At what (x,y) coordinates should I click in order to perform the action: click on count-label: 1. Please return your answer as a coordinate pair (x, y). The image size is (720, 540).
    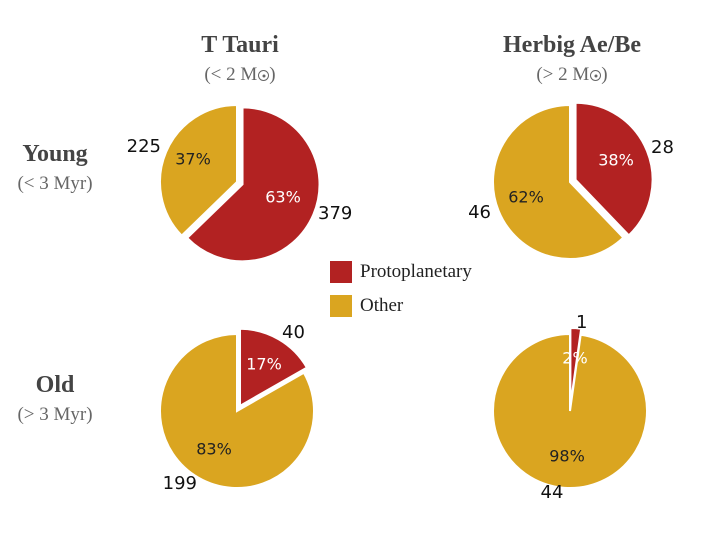
    Looking at the image, I should click on (581, 322).